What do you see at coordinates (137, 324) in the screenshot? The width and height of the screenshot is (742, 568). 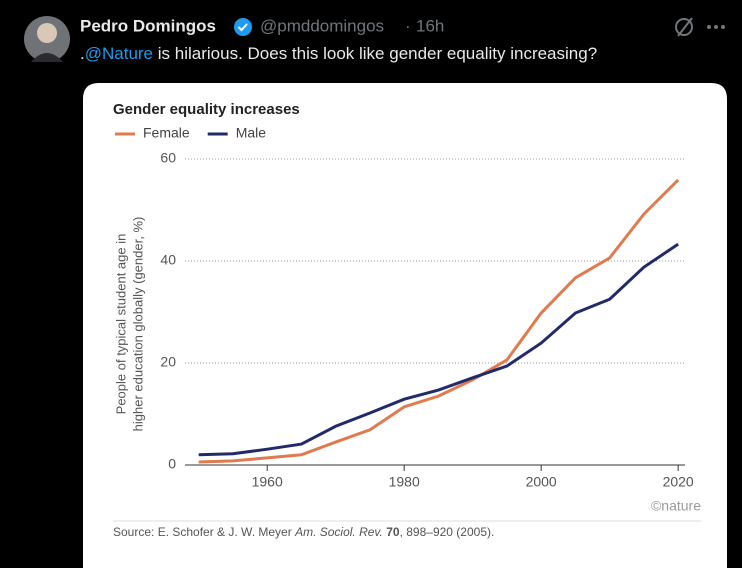 I see `y-axis-label: higher education globally (gender, %)` at bounding box center [137, 324].